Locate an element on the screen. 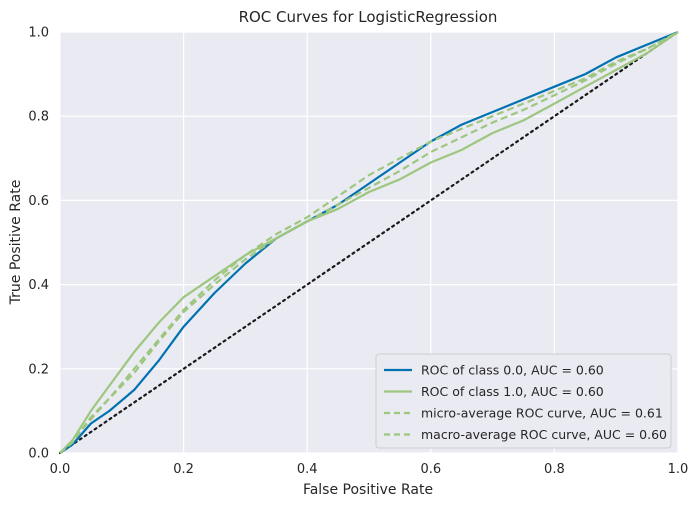 The image size is (698, 507). y-tick-label: 0.2 is located at coordinates (38, 369).